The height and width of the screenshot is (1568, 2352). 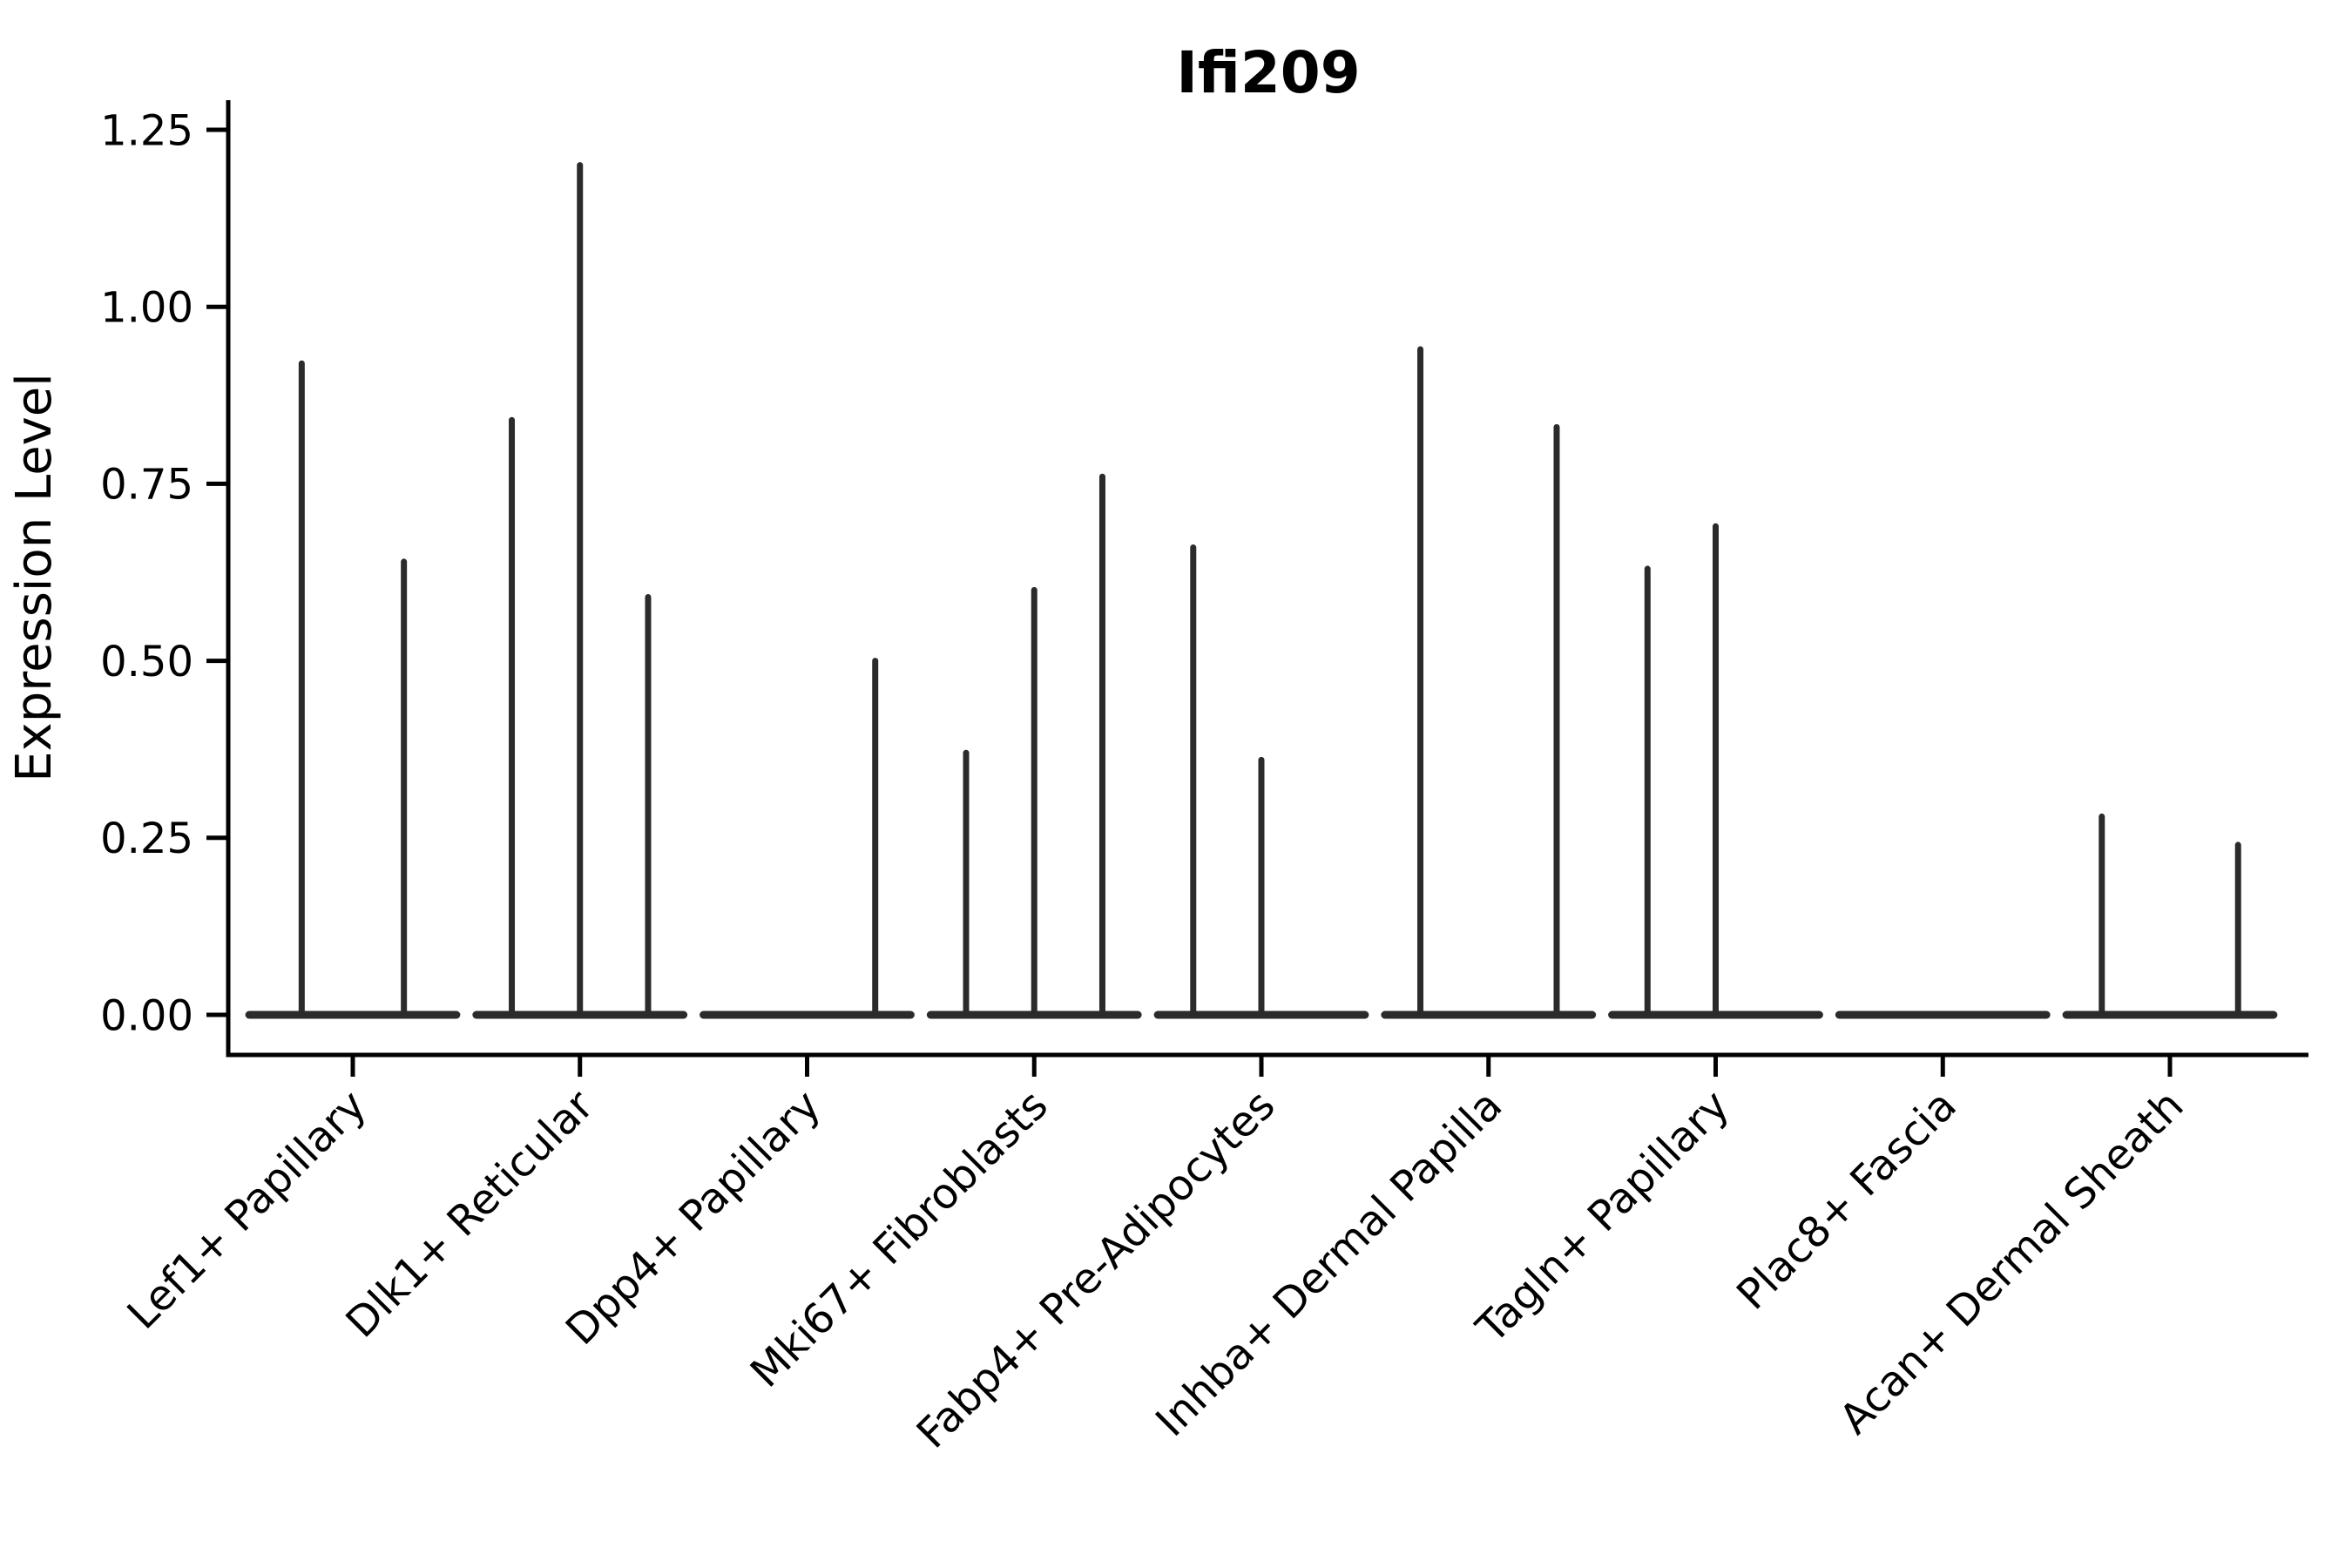 What do you see at coordinates (146, 485) in the screenshot?
I see `y-tick-label: 0.75` at bounding box center [146, 485].